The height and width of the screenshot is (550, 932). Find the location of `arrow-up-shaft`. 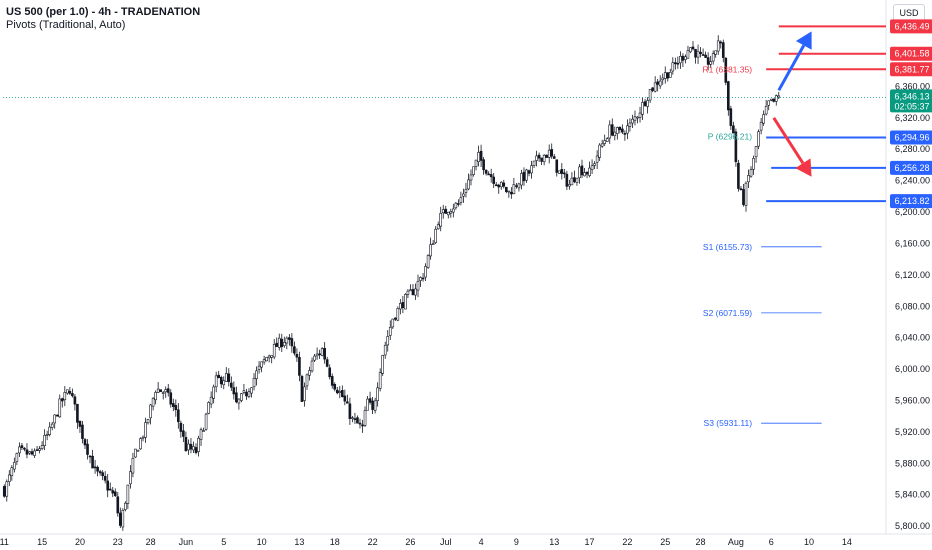

arrow-up-shaft is located at coordinates (791, 68).